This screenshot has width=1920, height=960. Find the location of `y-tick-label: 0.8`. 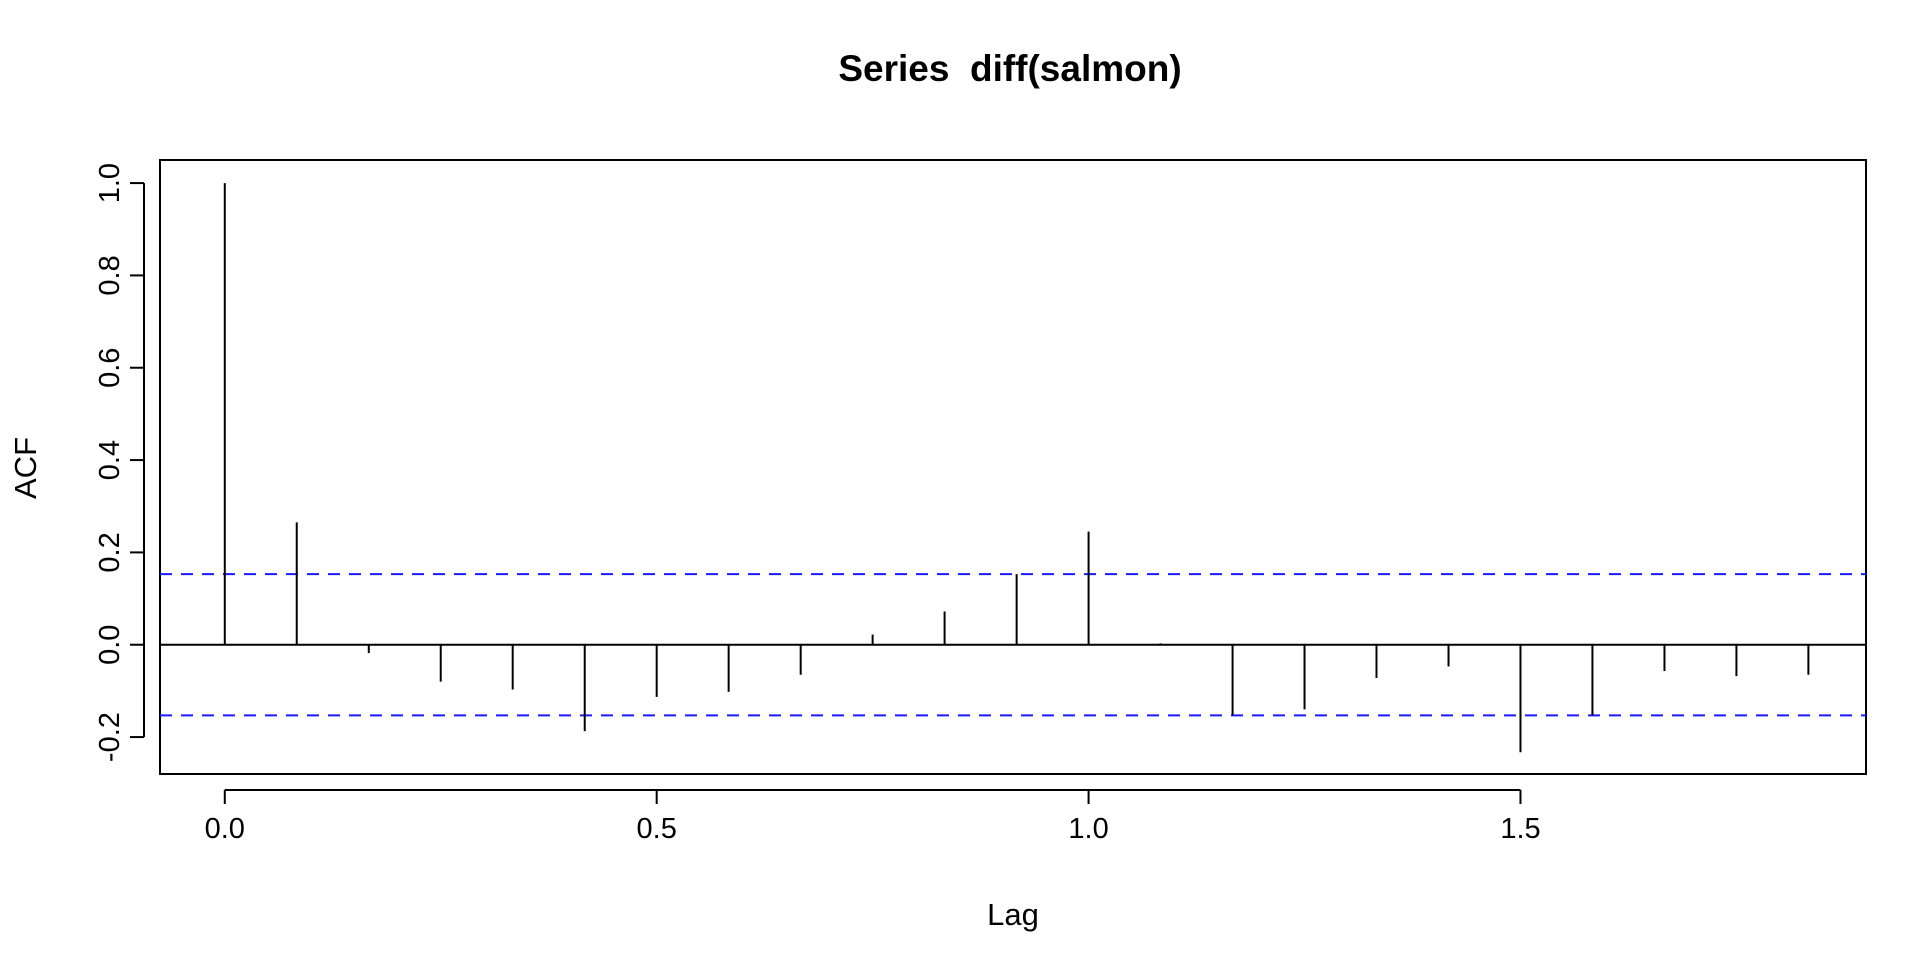

y-tick-label: 0.8 is located at coordinates (110, 275).